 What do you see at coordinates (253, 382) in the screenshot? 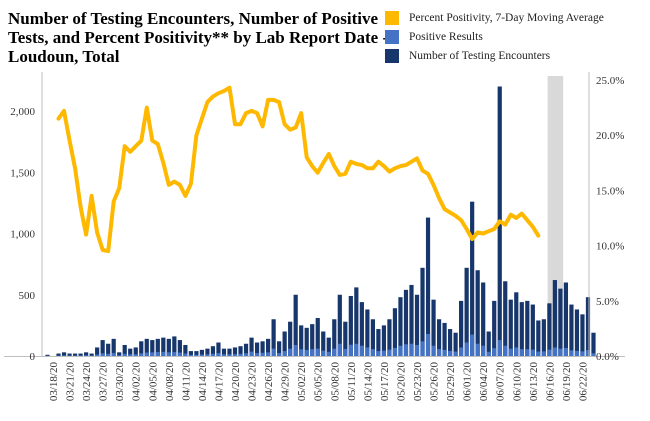
I see `x-tick-label: 04/23/20` at bounding box center [253, 382].